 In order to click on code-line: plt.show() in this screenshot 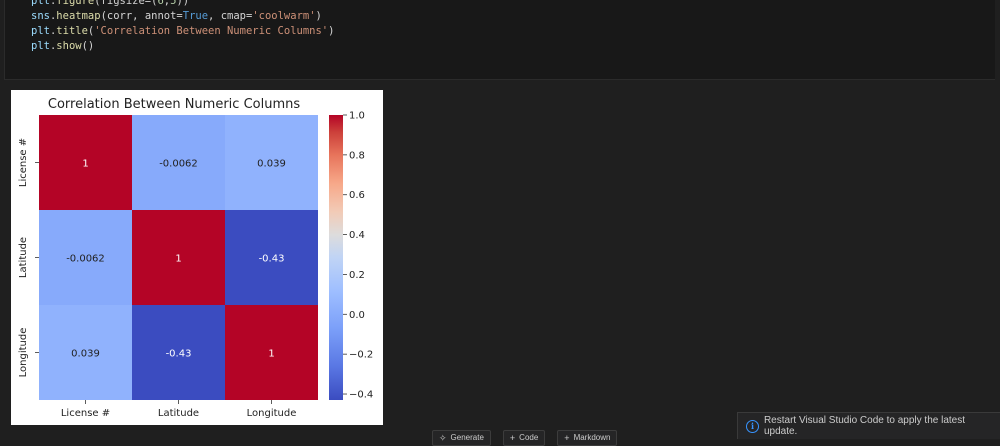, I will do `click(182, 46)`.